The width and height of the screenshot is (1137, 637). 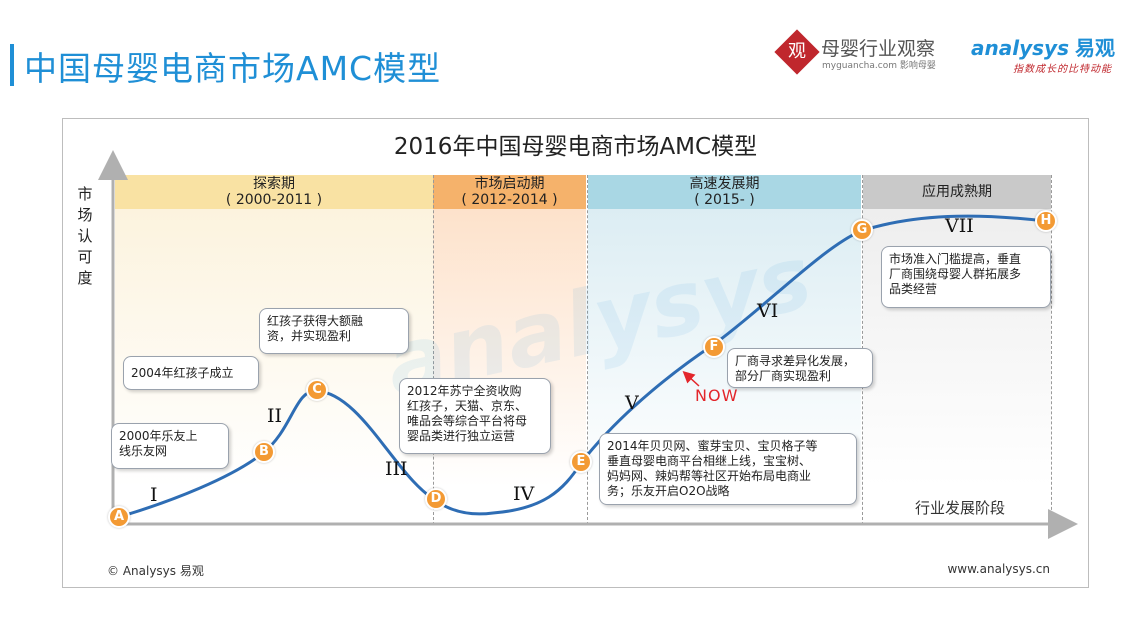 I want to click on phase-2-header: 市场启动期 ( 2012-2014 ), so click(x=509, y=192).